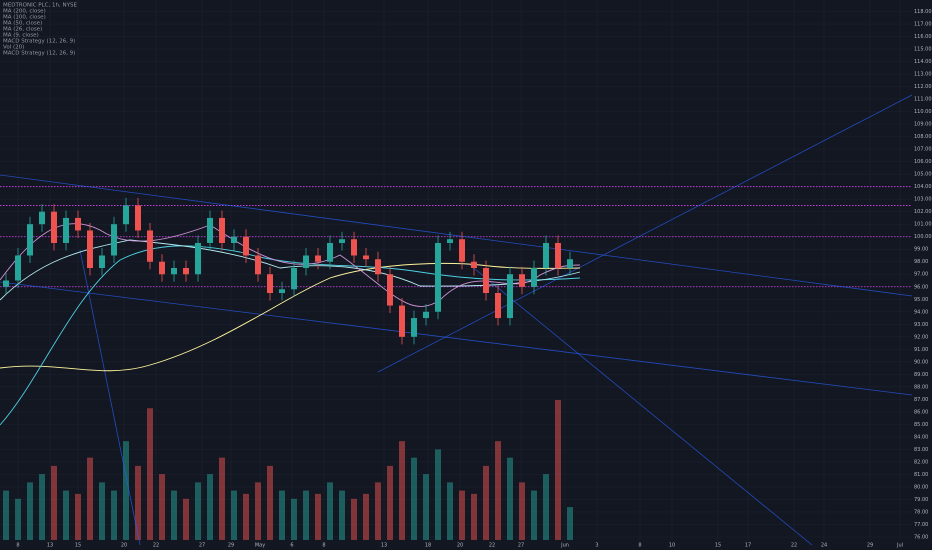 The width and height of the screenshot is (932, 550). What do you see at coordinates (921, 512) in the screenshot?
I see `y-tick-label: 78.00` at bounding box center [921, 512].